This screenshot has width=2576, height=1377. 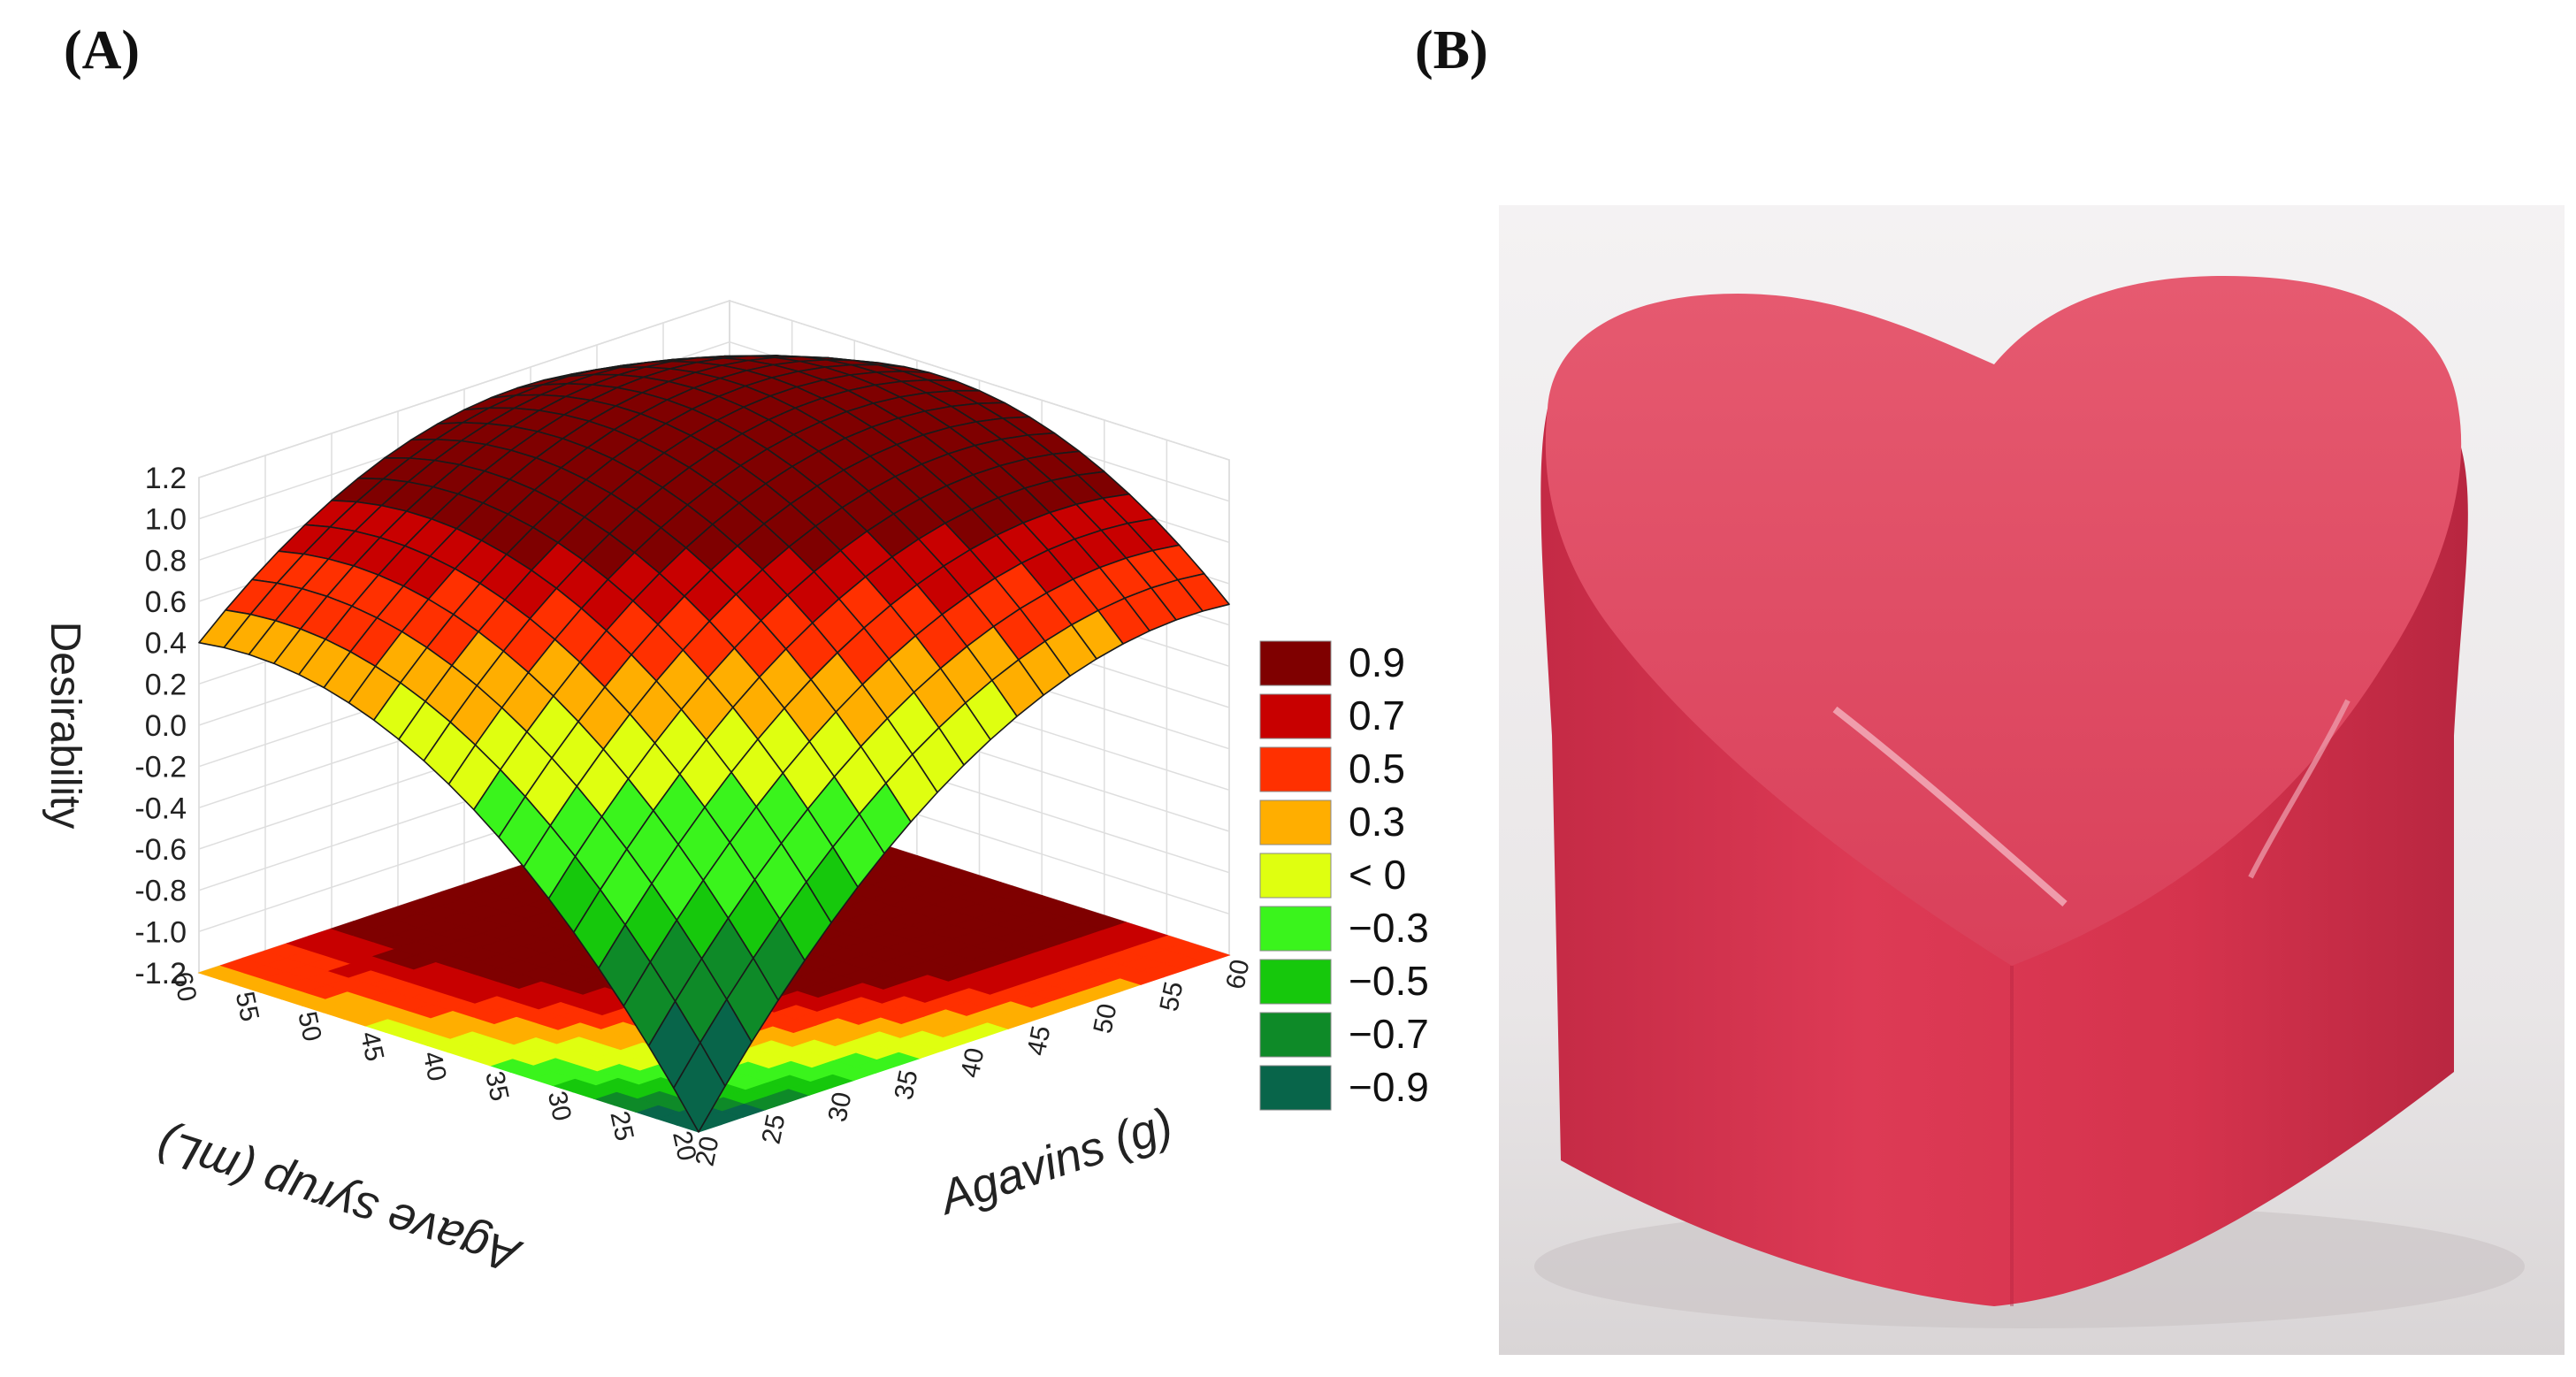 What do you see at coordinates (1389, 1087) in the screenshot?
I see `legend-label: −0.9` at bounding box center [1389, 1087].